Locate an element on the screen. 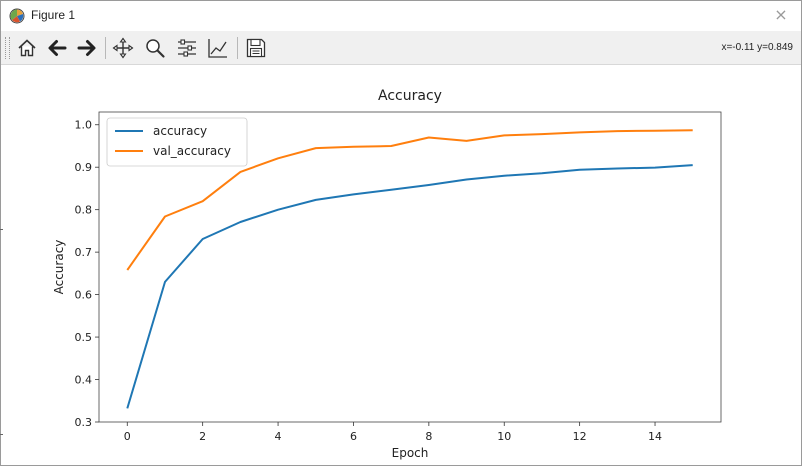 This screenshot has width=802, height=466. y-tick-label: 0.4 is located at coordinates (84, 380).